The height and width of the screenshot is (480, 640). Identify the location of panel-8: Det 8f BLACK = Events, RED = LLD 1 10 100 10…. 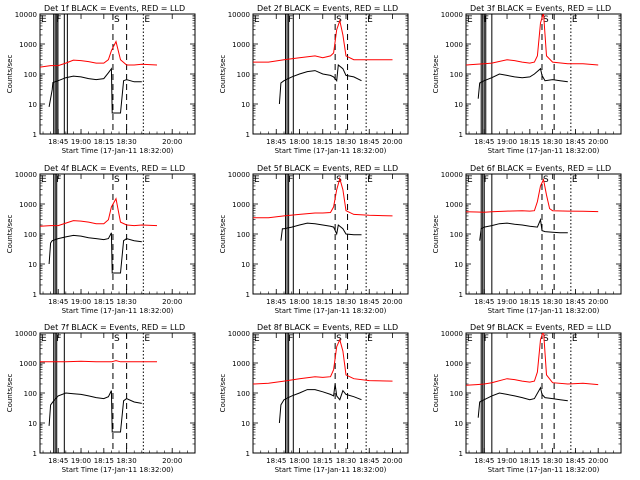
(314, 398).